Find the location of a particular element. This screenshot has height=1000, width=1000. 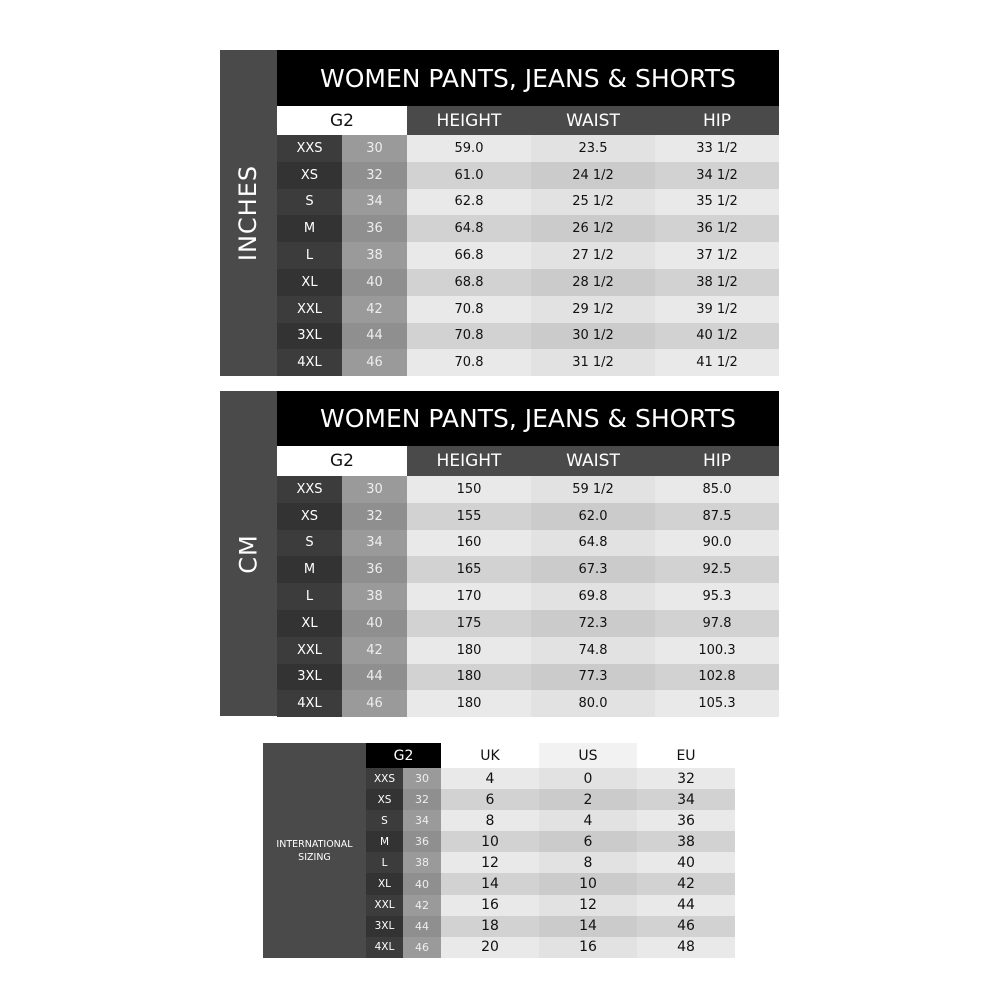

uk-cell: 12 is located at coordinates (490, 863).